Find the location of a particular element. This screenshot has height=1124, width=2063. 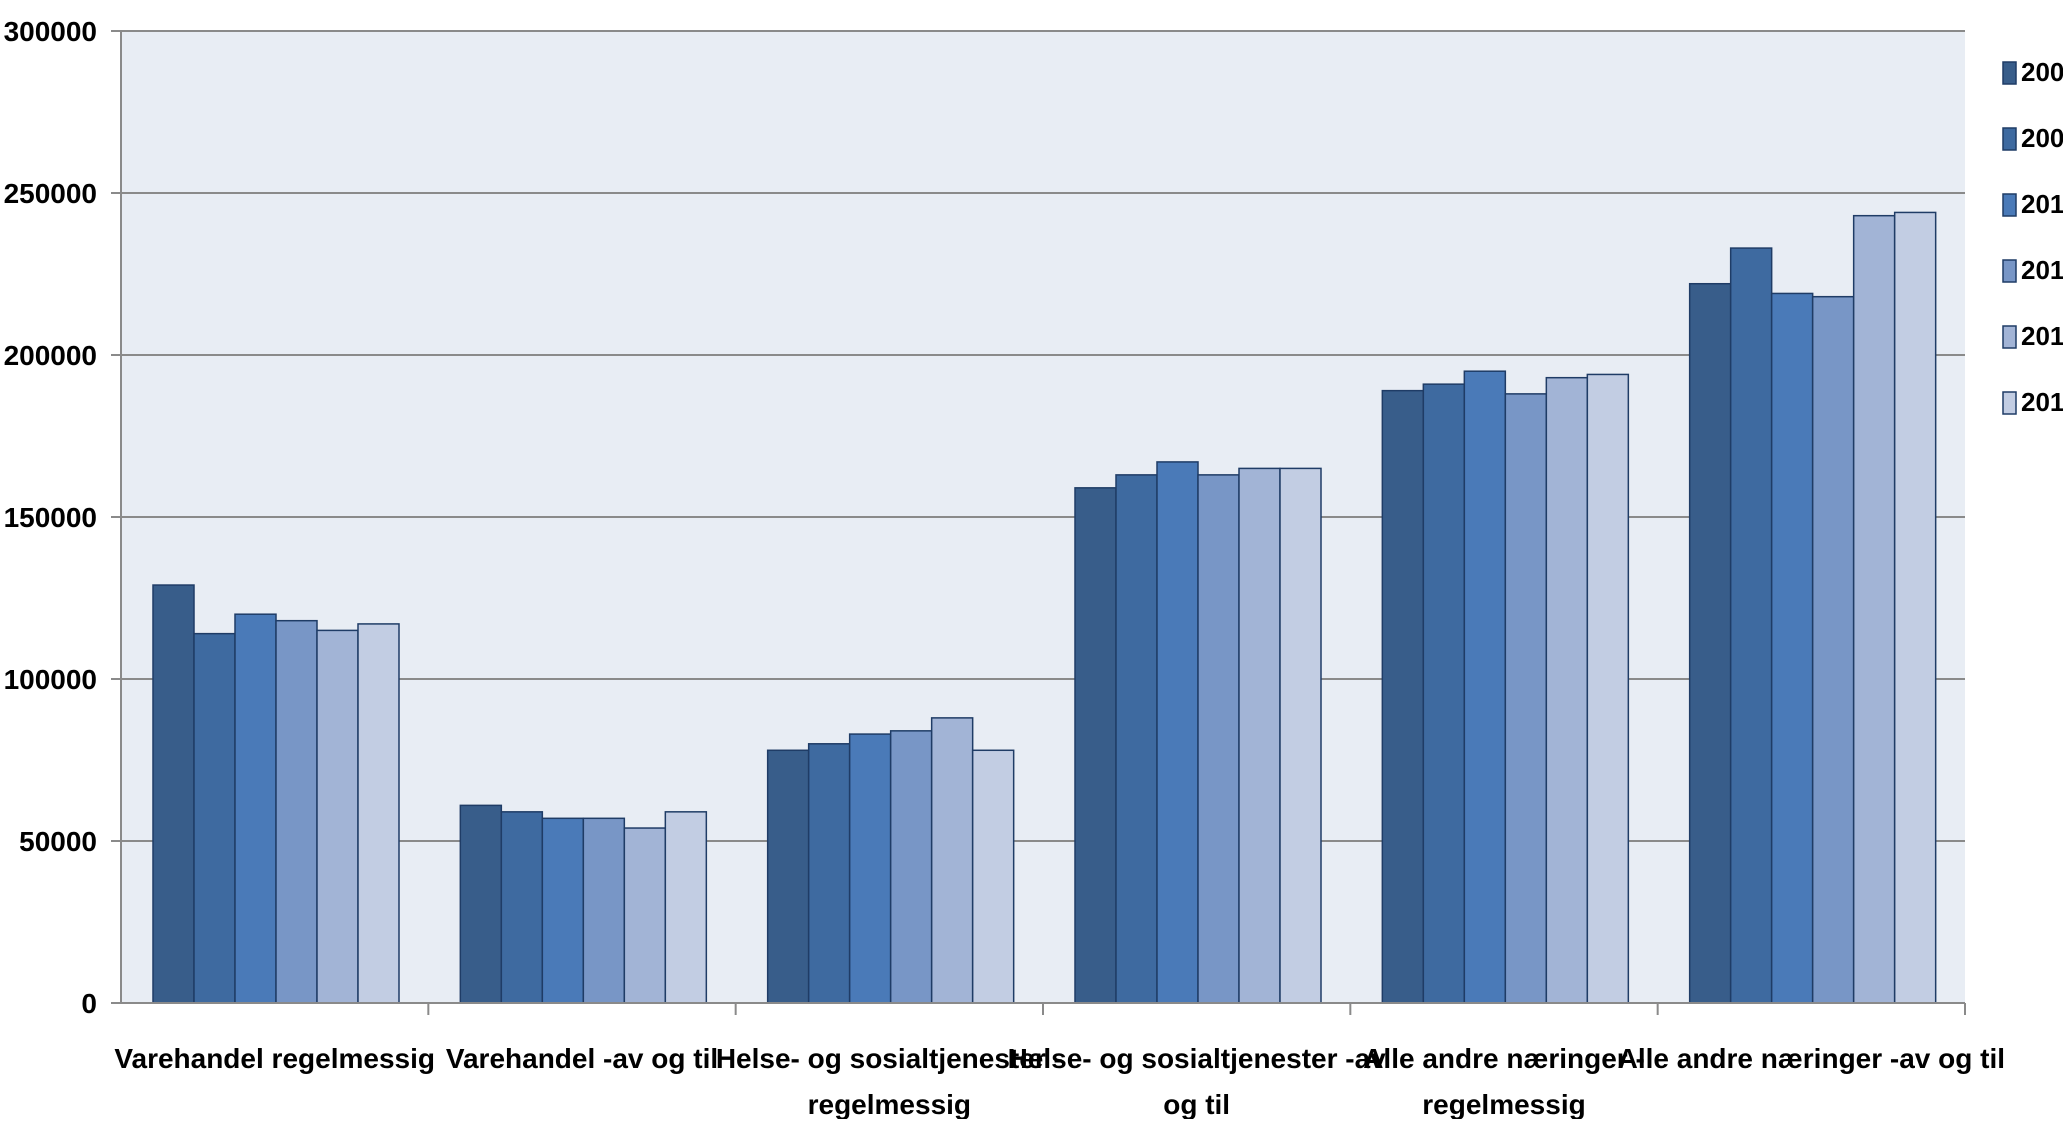

y-tick-labels: 0 50000 100000 150000 200000 250000 300000 is located at coordinates (50, 517).